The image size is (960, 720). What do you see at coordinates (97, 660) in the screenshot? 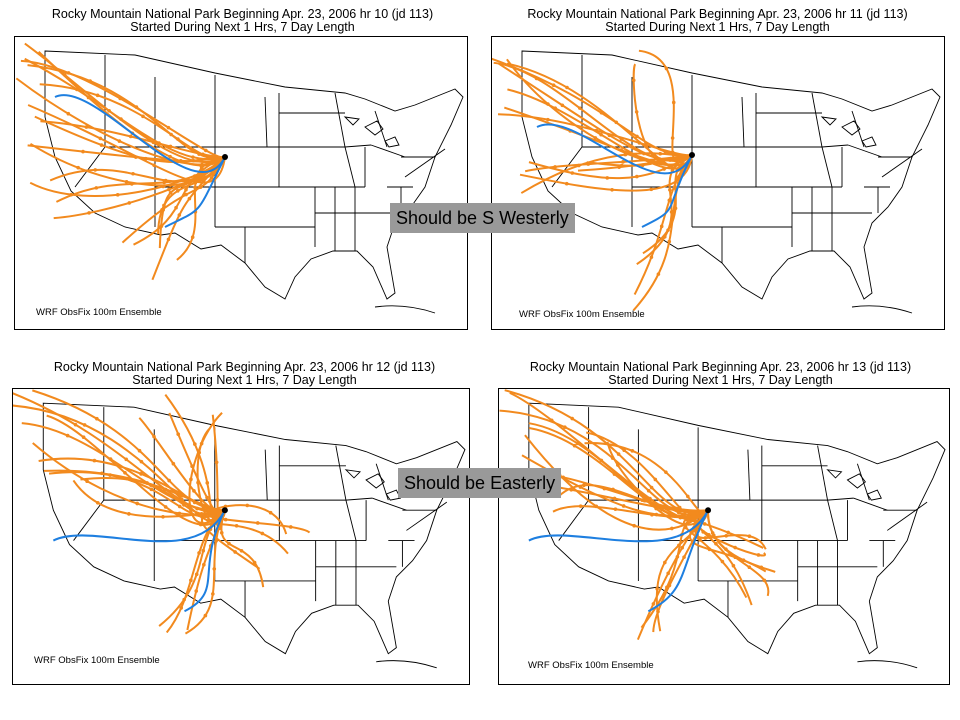
I see `ensemble-label: WRF ObsFix 100m Ensemble` at bounding box center [97, 660].